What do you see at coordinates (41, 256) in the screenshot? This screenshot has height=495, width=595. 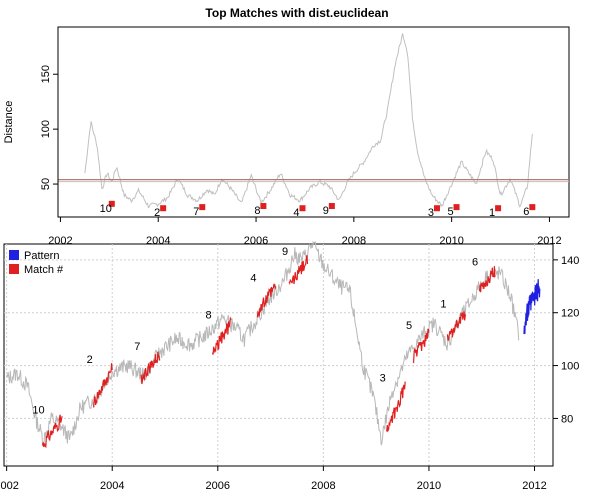 I see `legend-label: Pattern` at bounding box center [41, 256].